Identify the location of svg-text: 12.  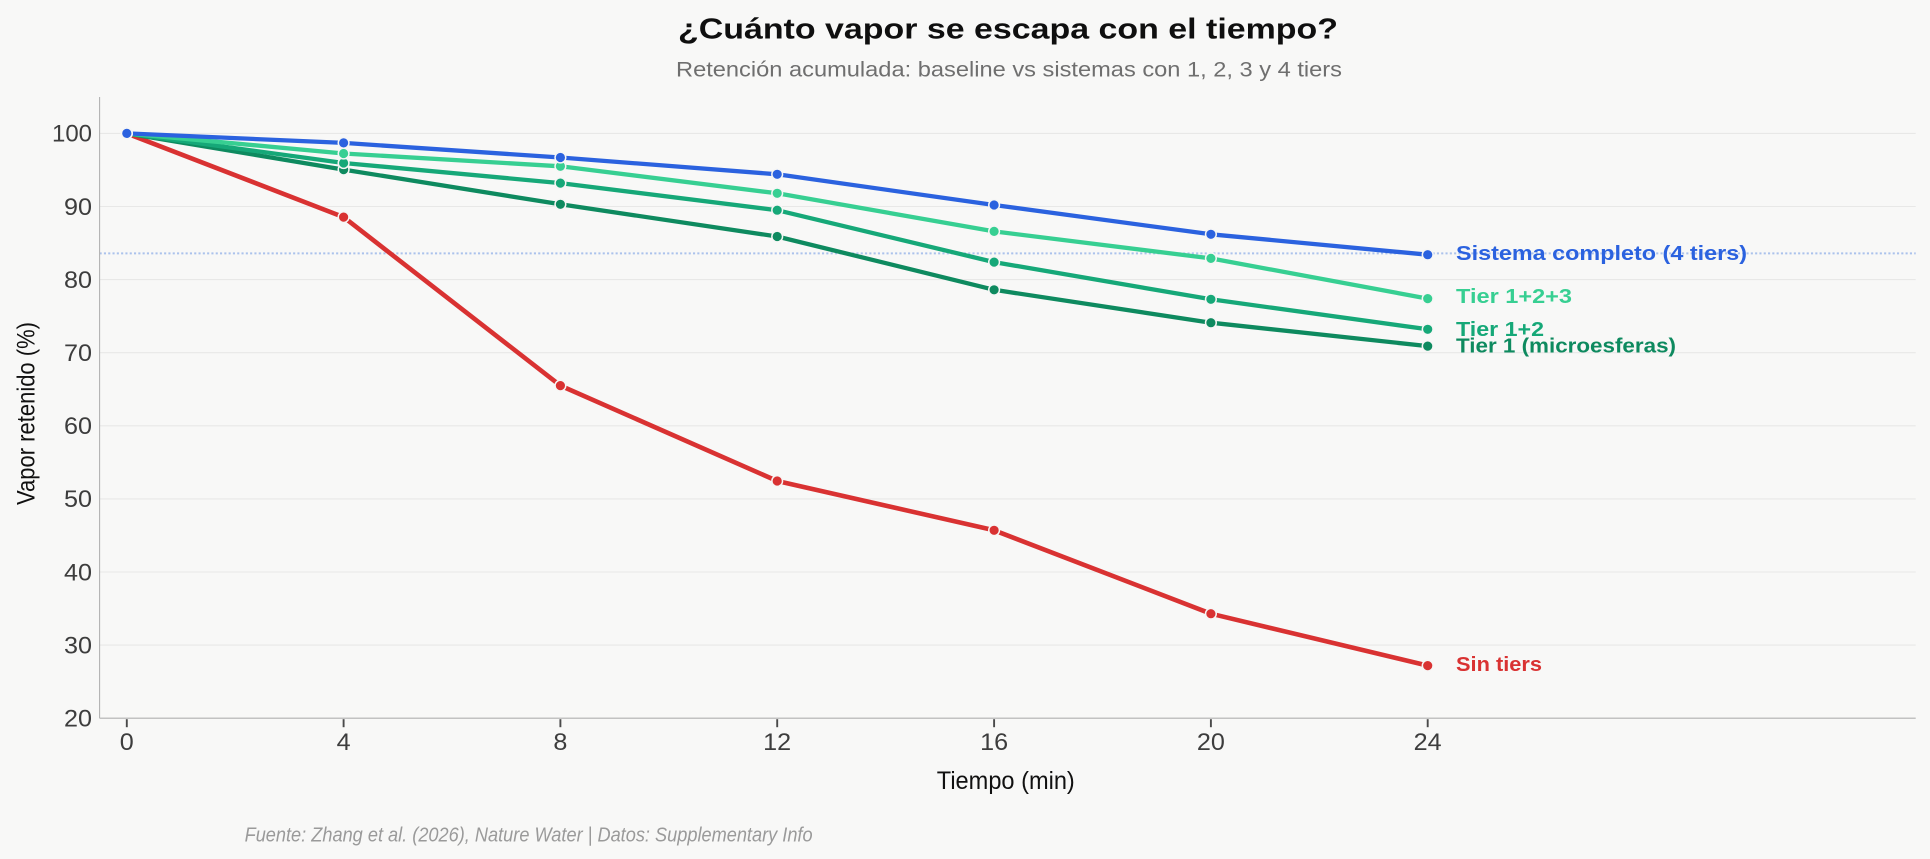
(777, 742).